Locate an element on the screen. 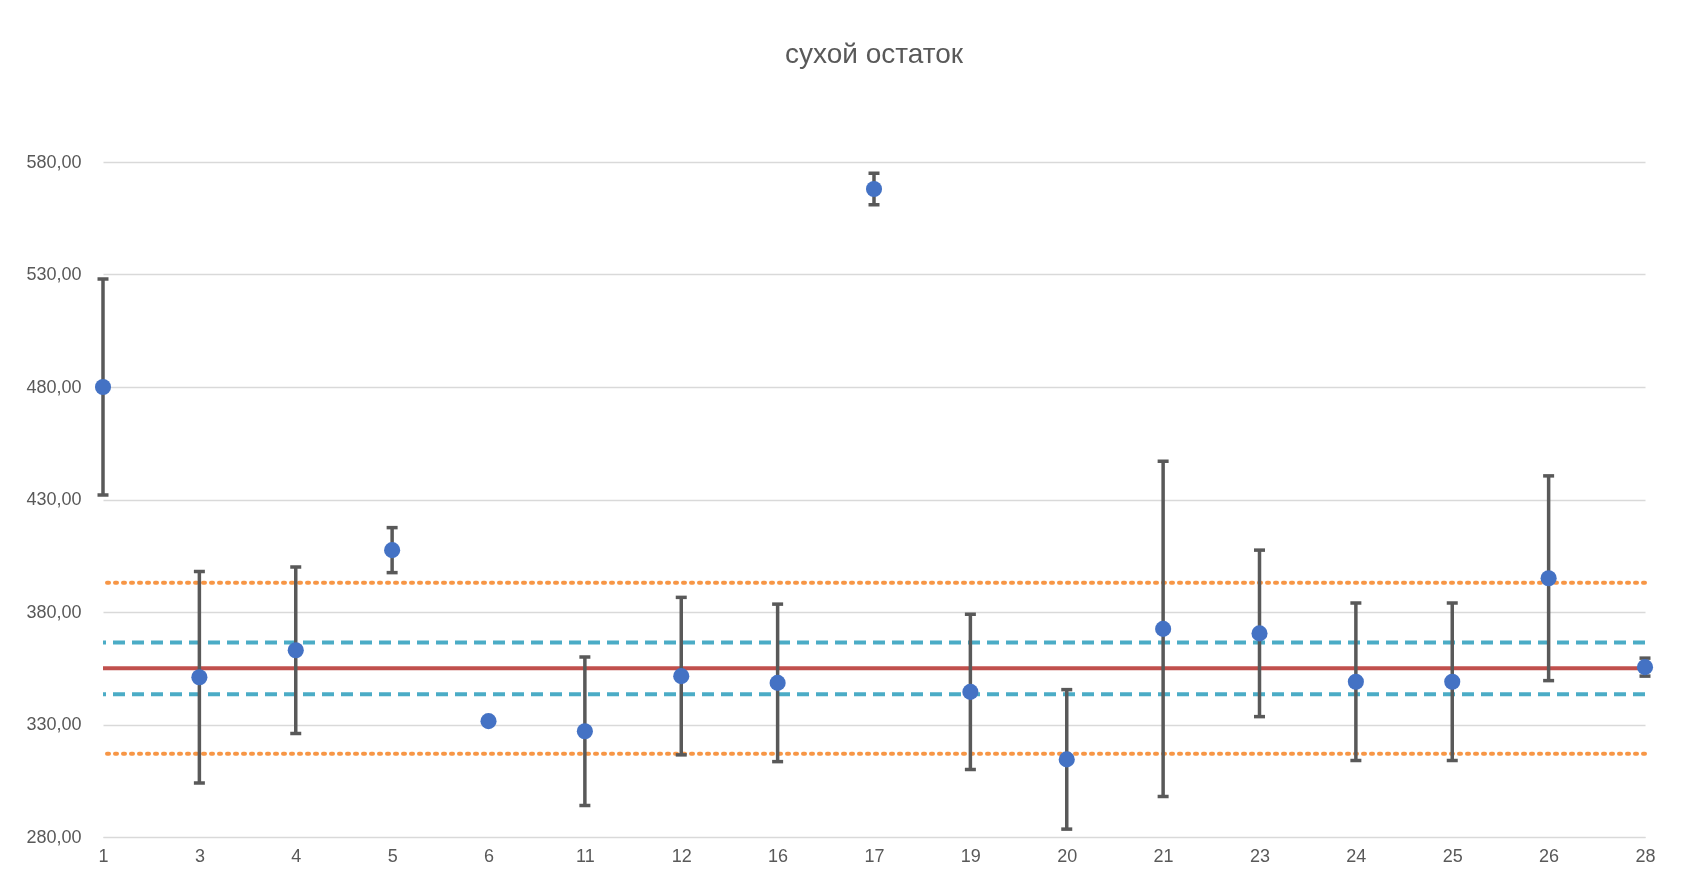 The height and width of the screenshot is (892, 1686). x-tick-label: 12 is located at coordinates (681, 855).